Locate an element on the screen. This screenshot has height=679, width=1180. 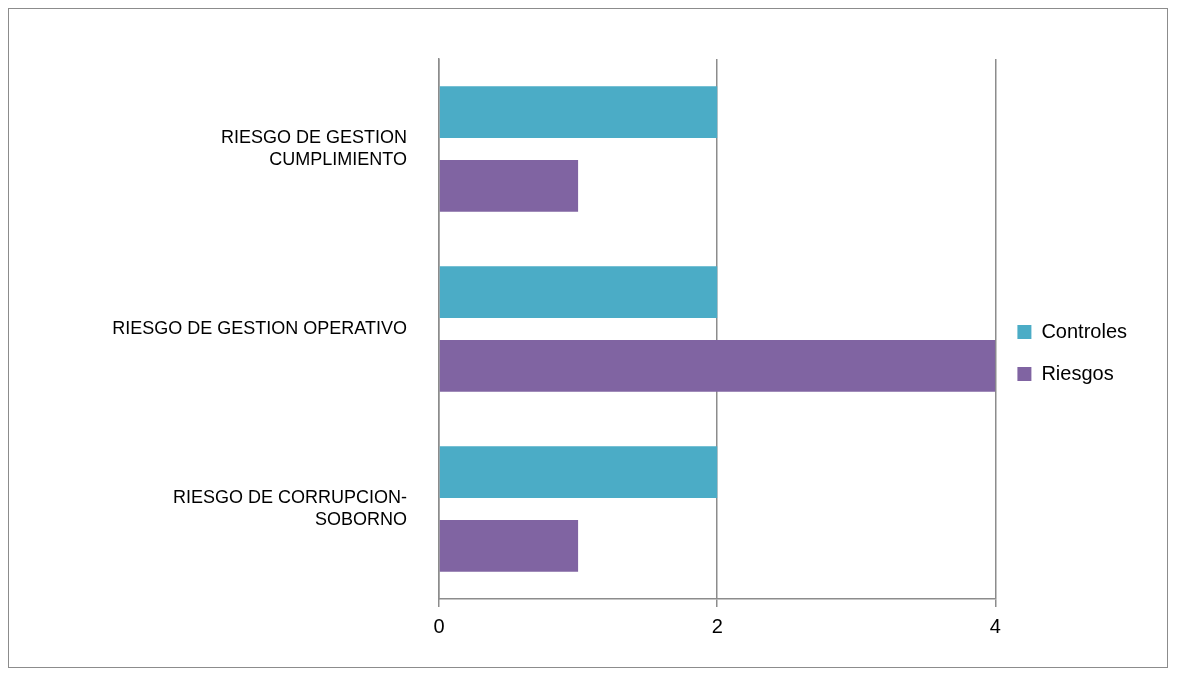
x-tick-label: 2 is located at coordinates (717, 625).